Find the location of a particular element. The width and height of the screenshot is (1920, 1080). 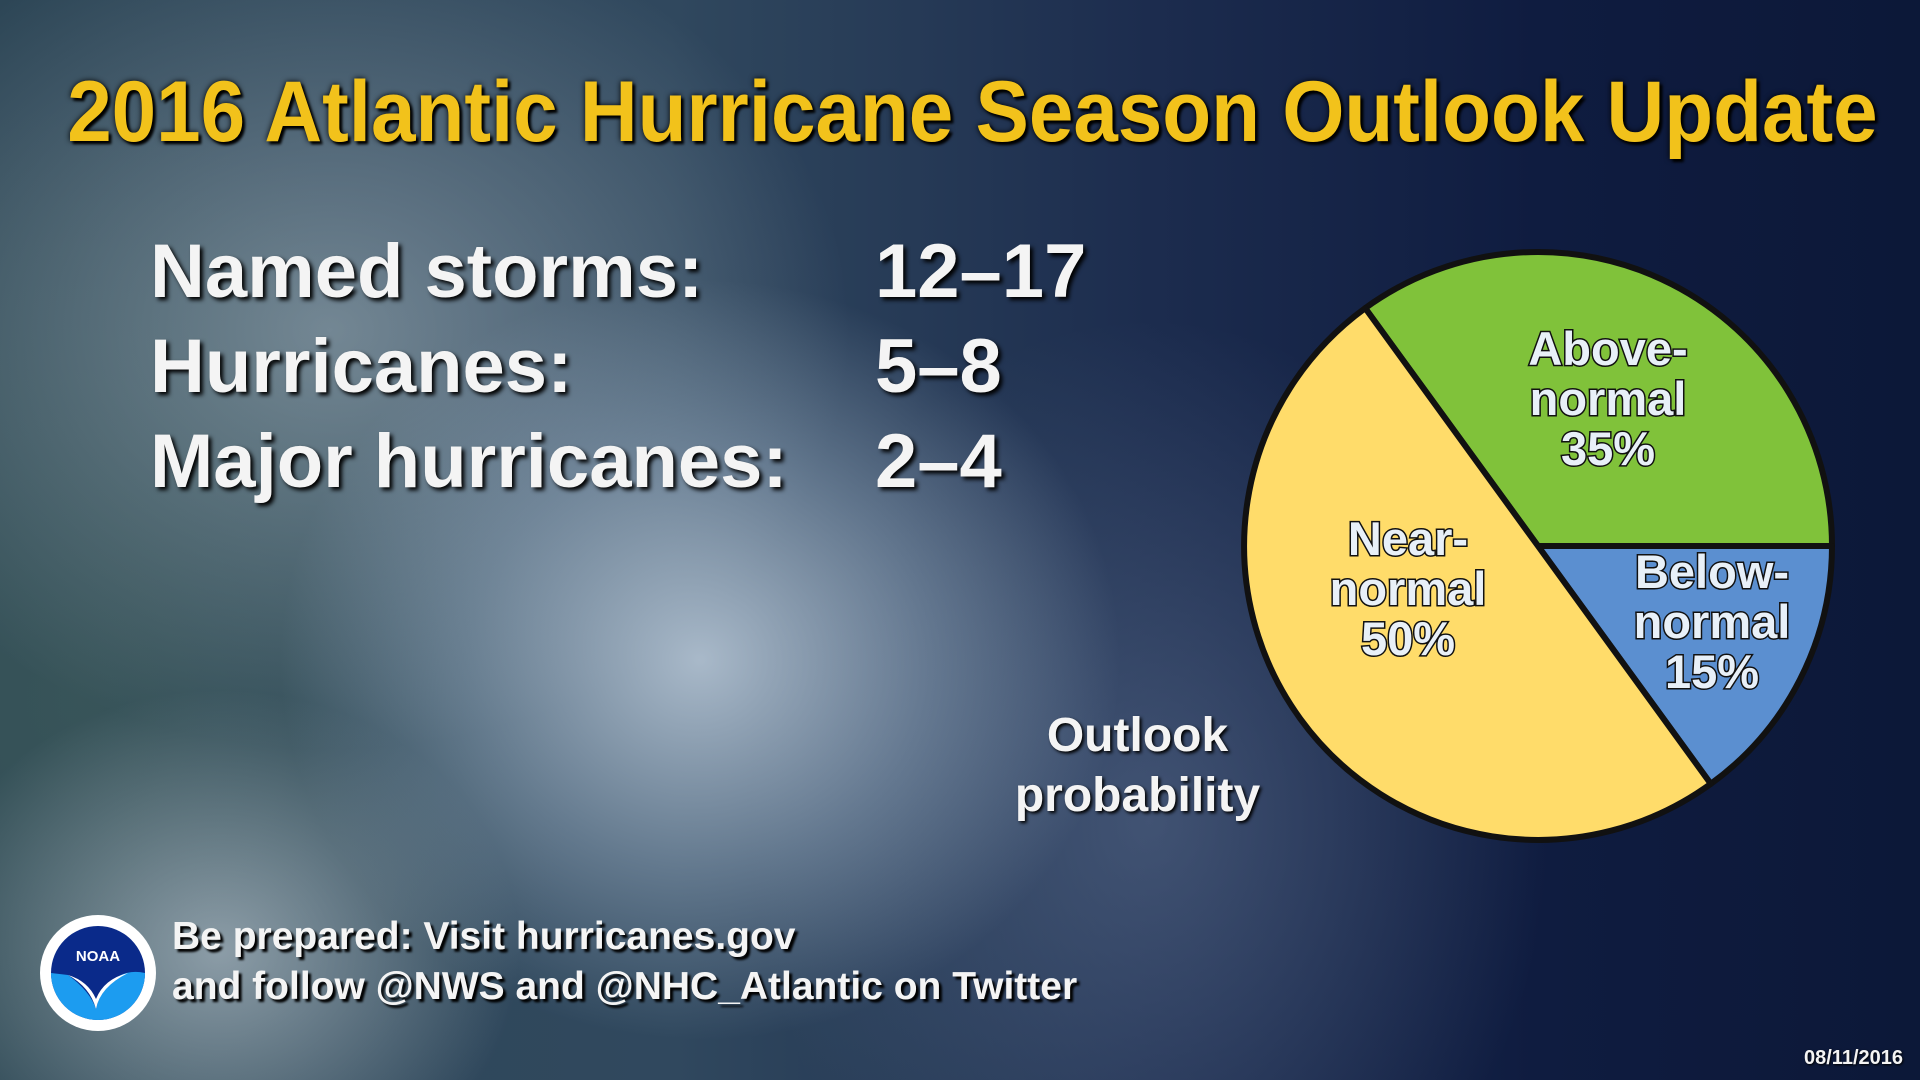

stat-label: Named storms: is located at coordinates (427, 271).